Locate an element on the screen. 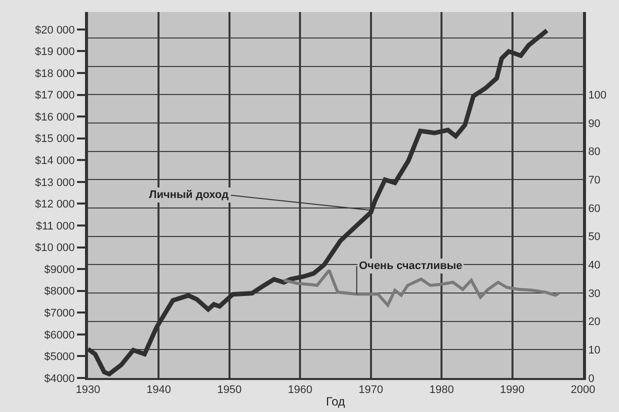 Image resolution: width=619 pixels, height=412 pixels. y-tick-label: $7000 is located at coordinates (59, 313).